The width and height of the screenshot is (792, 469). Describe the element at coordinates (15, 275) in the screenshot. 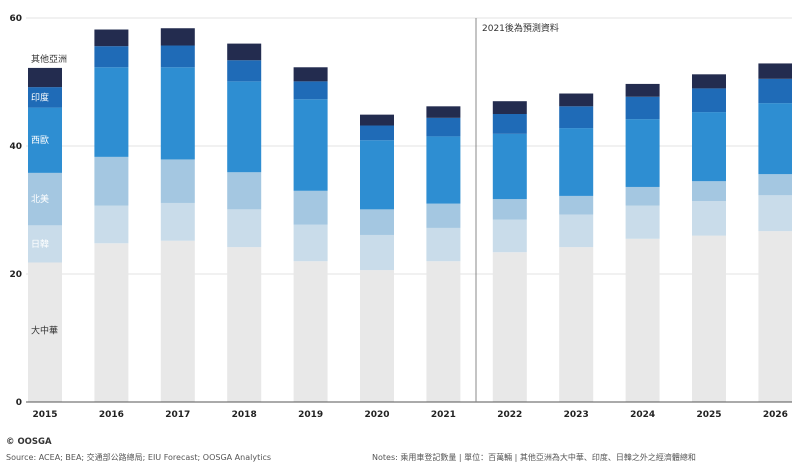

I see `y-tick-label: 20` at that location.